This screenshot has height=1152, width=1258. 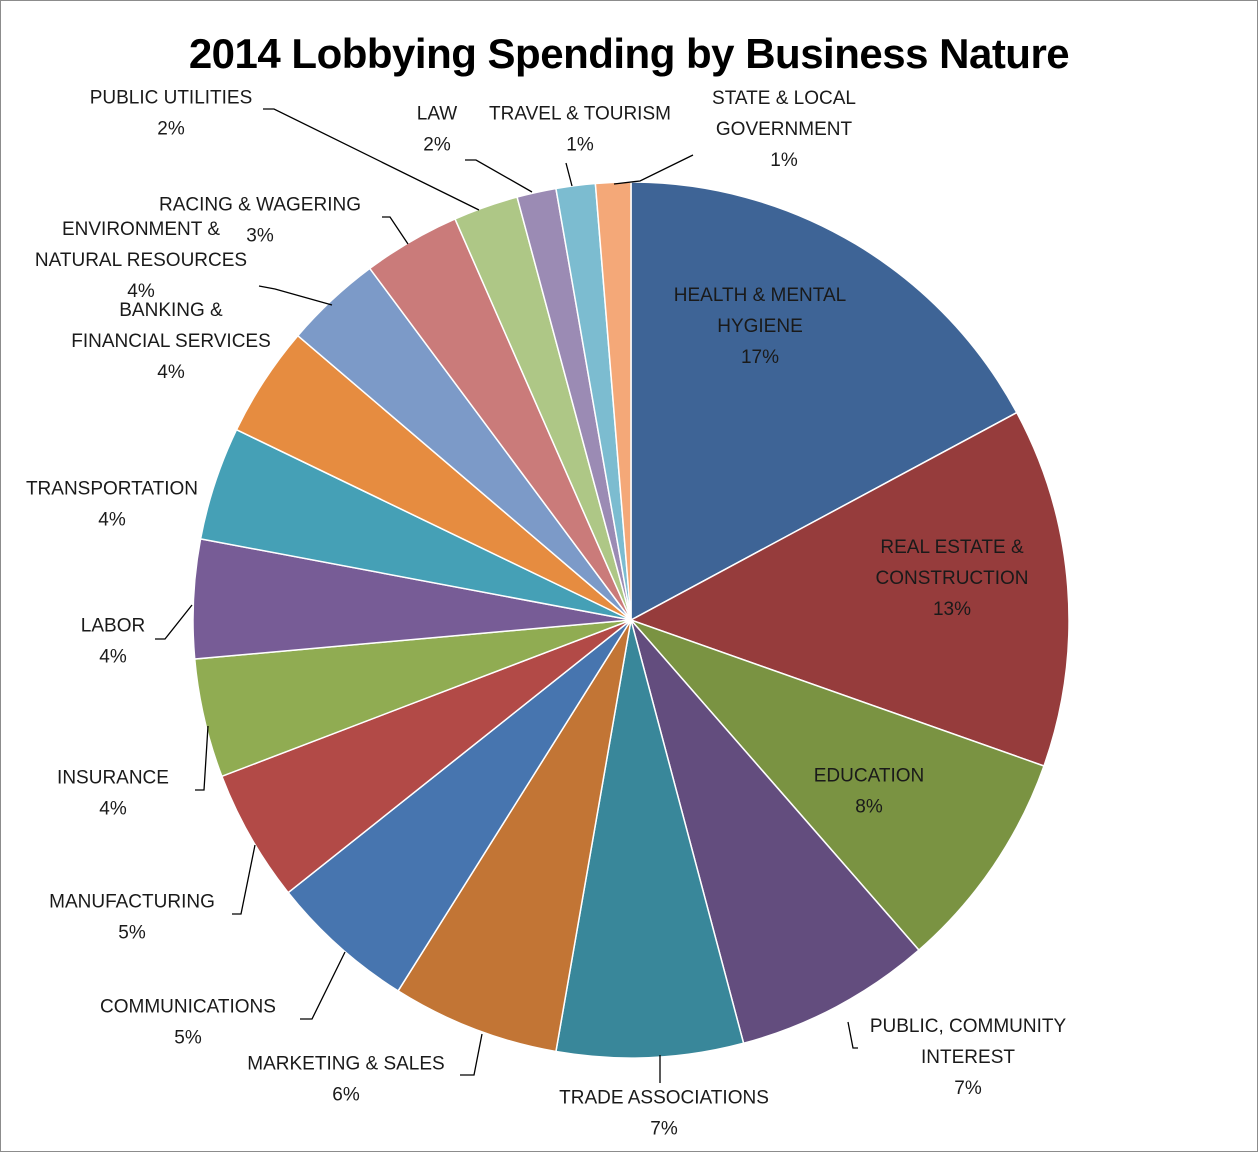 What do you see at coordinates (760, 326) in the screenshot?
I see `slice-label: HEALTH & MENTAL HYGIENE 17%` at bounding box center [760, 326].